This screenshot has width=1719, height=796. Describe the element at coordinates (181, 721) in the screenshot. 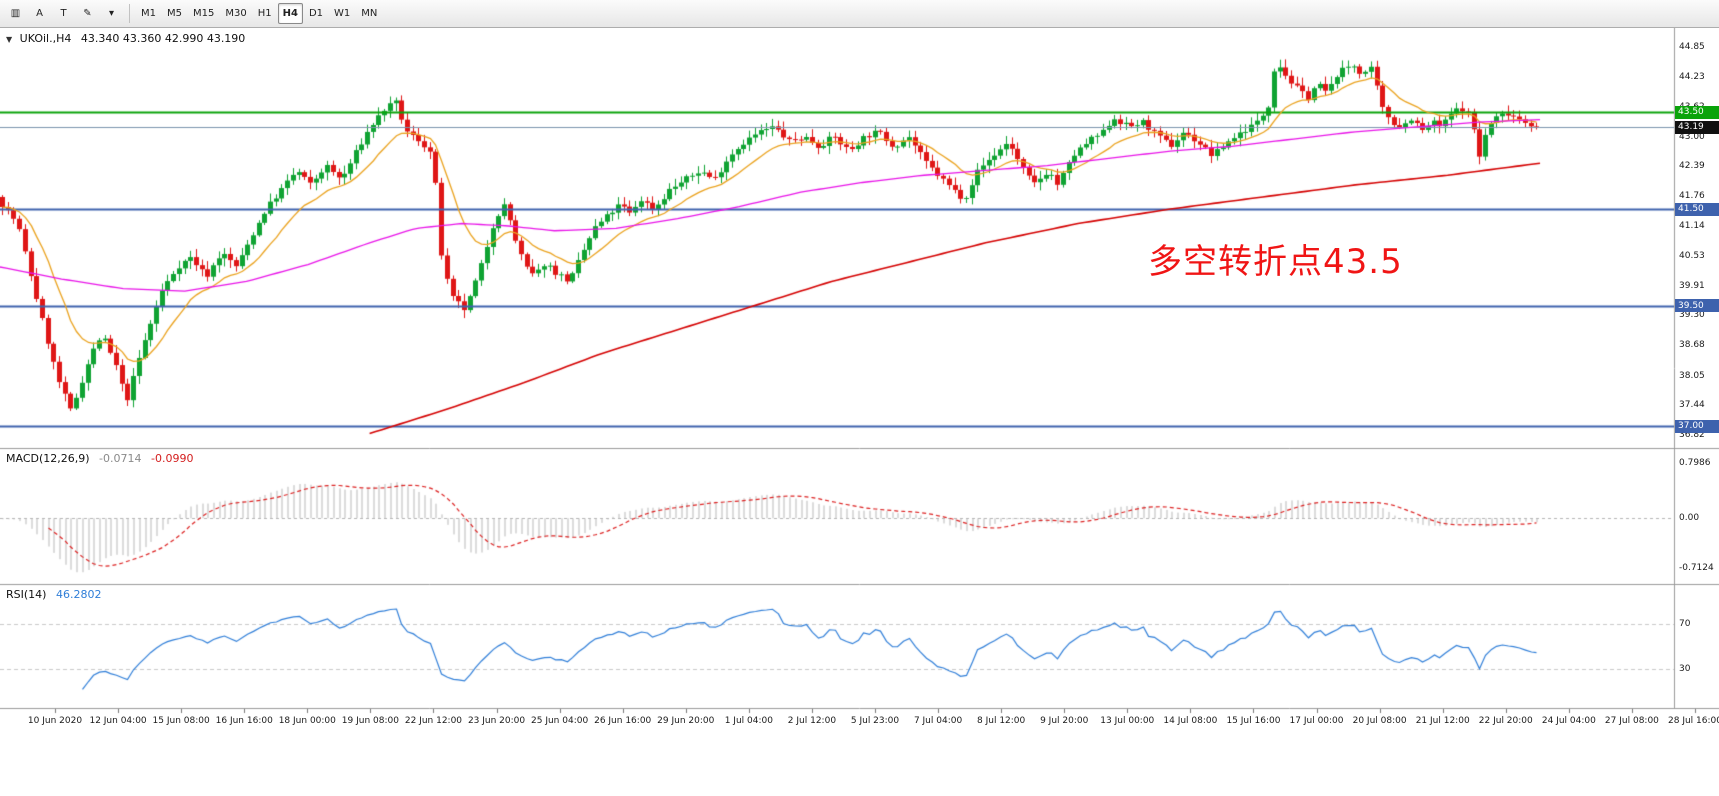

I see `time-axis-label: 15 Jun 08:00` at that location.